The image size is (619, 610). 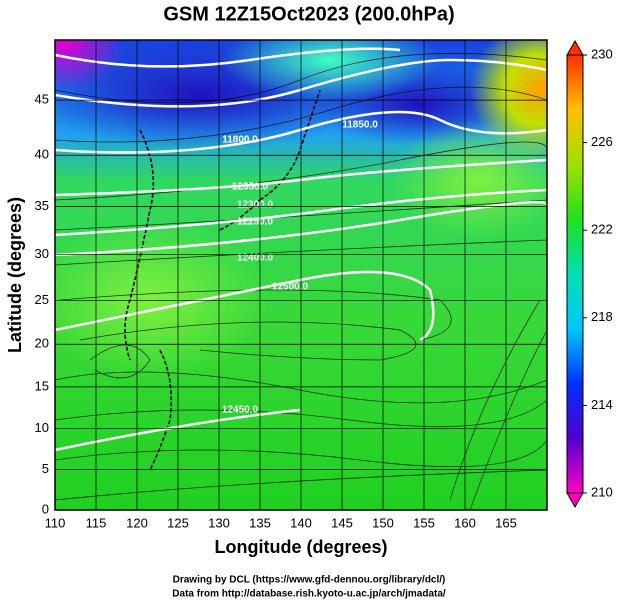 What do you see at coordinates (255, 205) in the screenshot?
I see `contour-label: 12300.0` at bounding box center [255, 205].